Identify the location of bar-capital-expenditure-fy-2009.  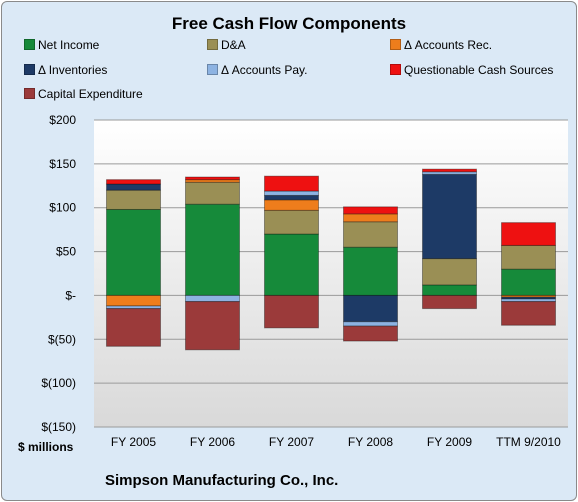
(449, 302).